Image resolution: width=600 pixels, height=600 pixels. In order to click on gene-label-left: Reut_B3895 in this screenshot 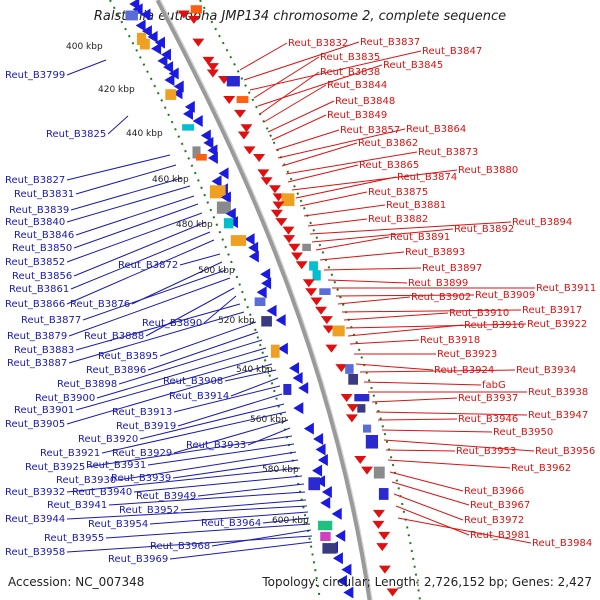, I will do `click(128, 356)`.